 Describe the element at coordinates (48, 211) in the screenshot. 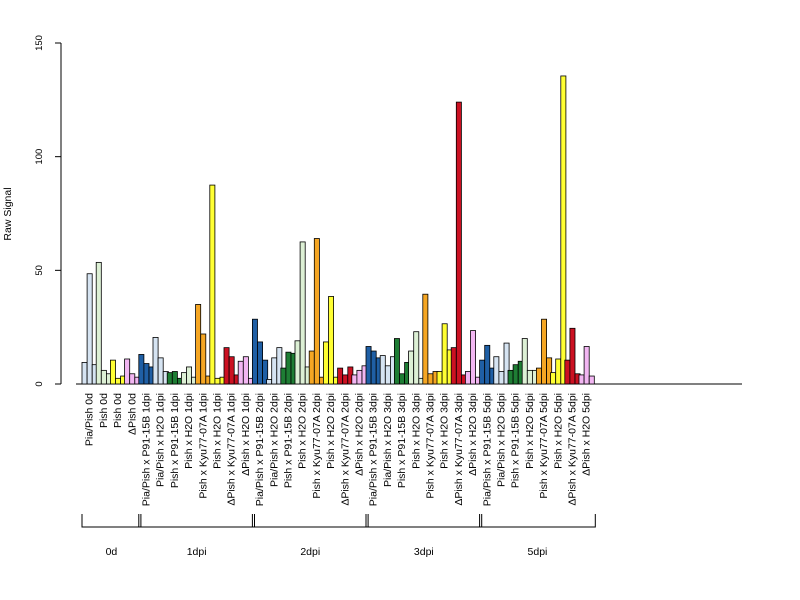

I see `y-axis: 0 50 100 150` at that location.